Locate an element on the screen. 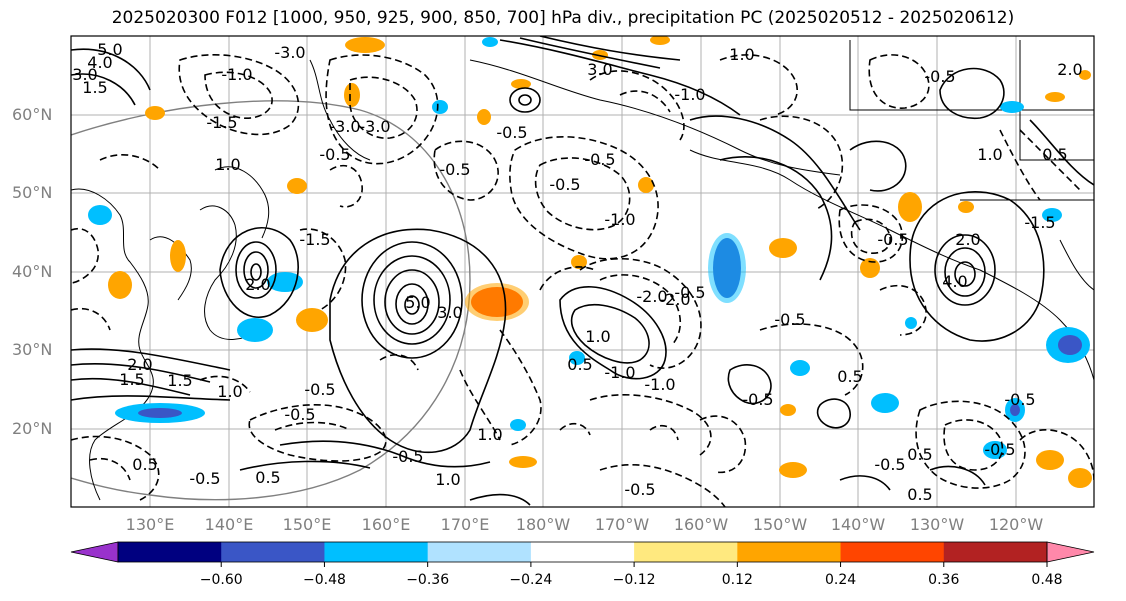 The height and width of the screenshot is (601, 1126). colorbar-tick-label: −0.24 is located at coordinates (531, 580).